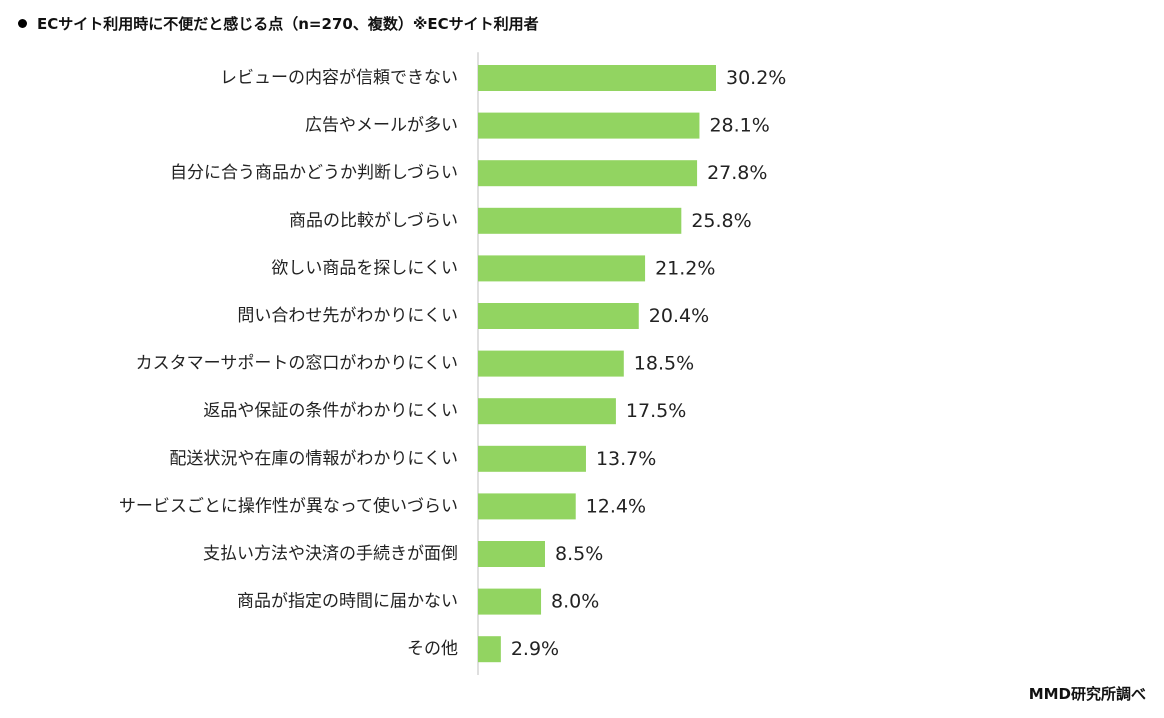 Image resolution: width=1164 pixels, height=718 pixels. Describe the element at coordinates (575, 602) in the screenshot. I see `value-label: 8.0%` at that location.